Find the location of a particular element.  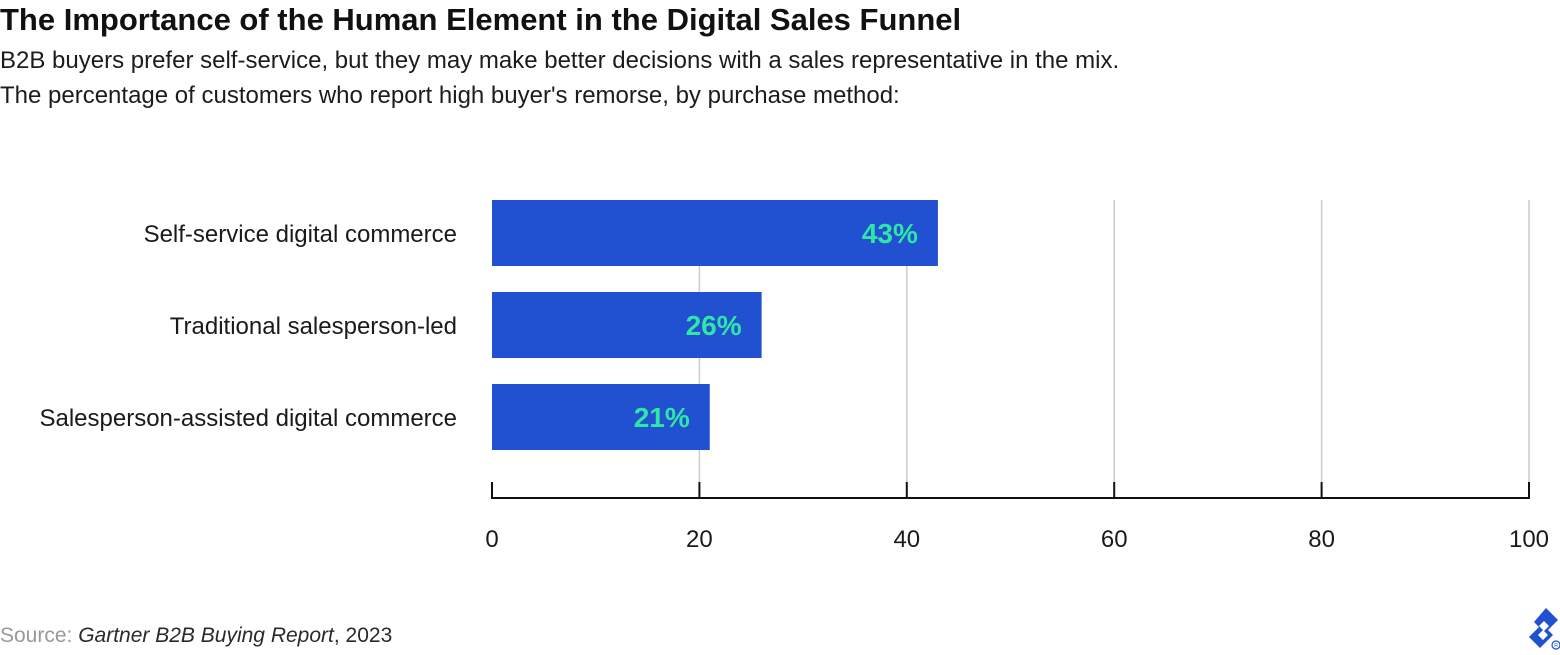

source-note: Source: Gartner B2B Buying Report, 2023 is located at coordinates (196, 636).